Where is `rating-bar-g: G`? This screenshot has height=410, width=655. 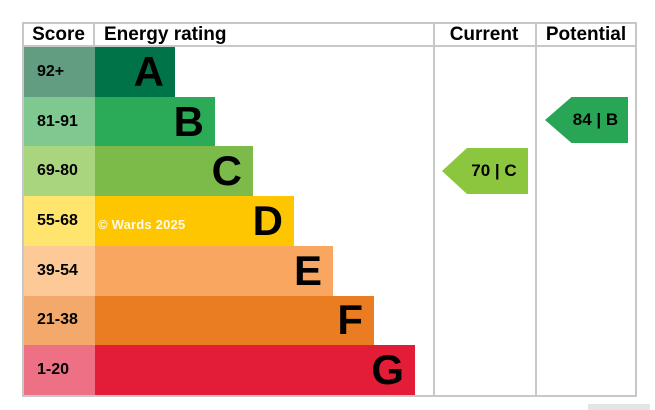
rating-bar-g: G is located at coordinates (255, 370).